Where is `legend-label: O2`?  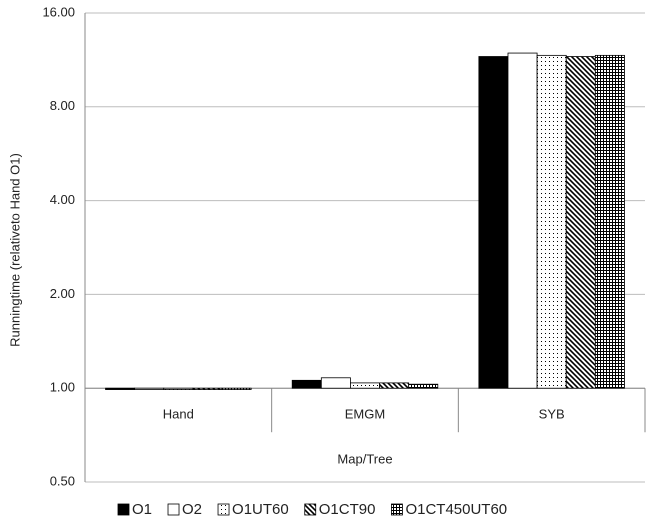 legend-label: O2 is located at coordinates (192, 509).